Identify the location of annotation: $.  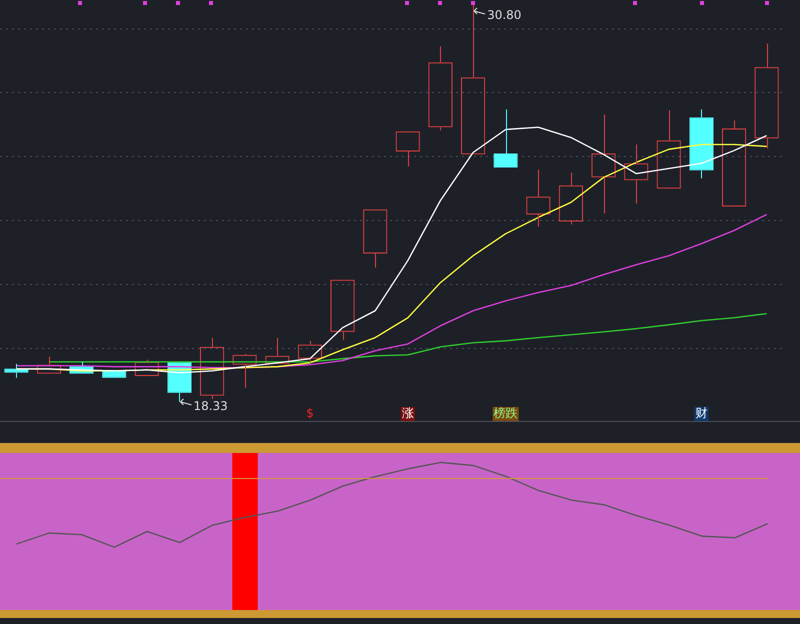
(310, 413).